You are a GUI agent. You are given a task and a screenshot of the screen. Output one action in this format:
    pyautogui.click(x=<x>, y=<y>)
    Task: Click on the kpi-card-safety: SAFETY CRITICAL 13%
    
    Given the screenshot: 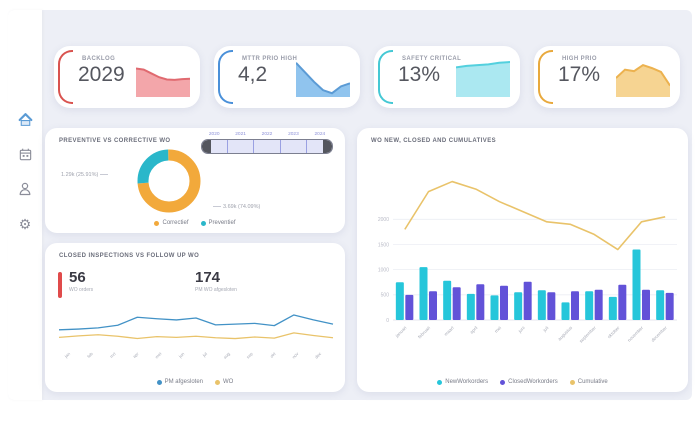 What is the action you would take?
    pyautogui.click(x=447, y=77)
    